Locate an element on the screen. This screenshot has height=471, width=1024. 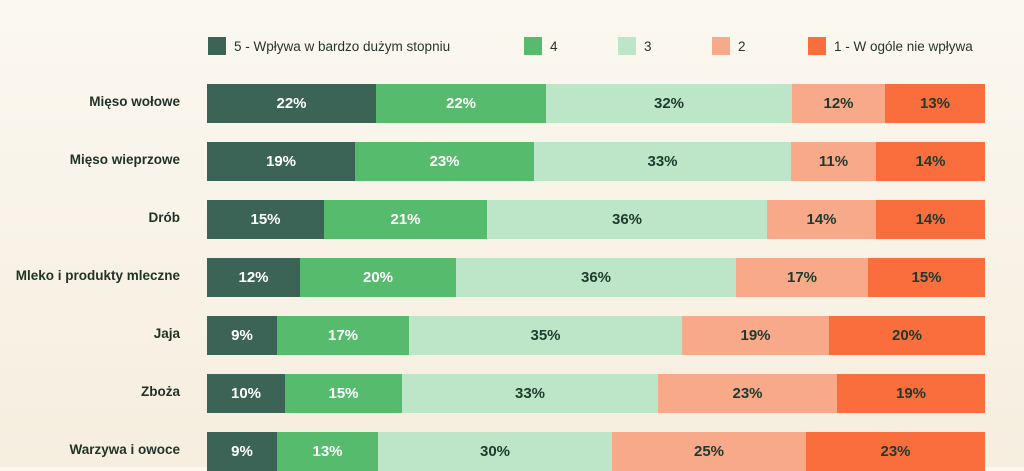
data-label: 30% is located at coordinates (495, 451).